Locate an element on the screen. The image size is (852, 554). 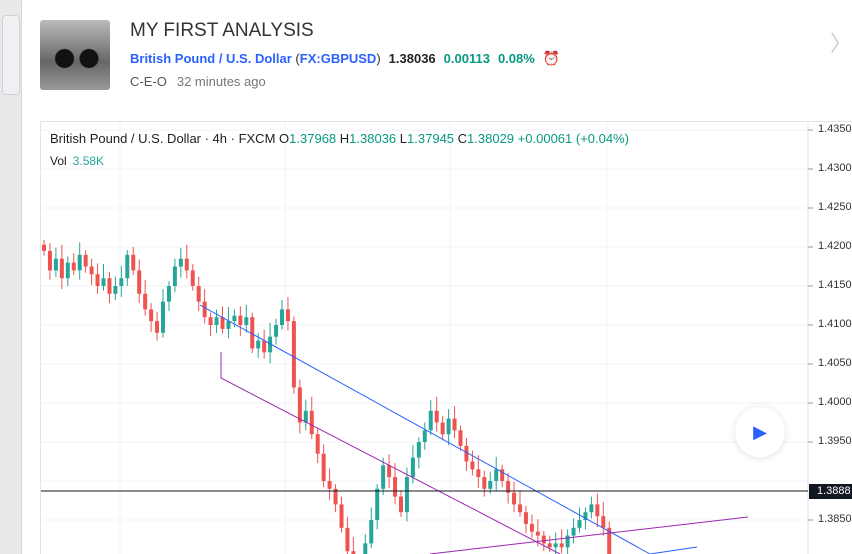
y-tick-label: 1.4300 is located at coordinates (835, 168).